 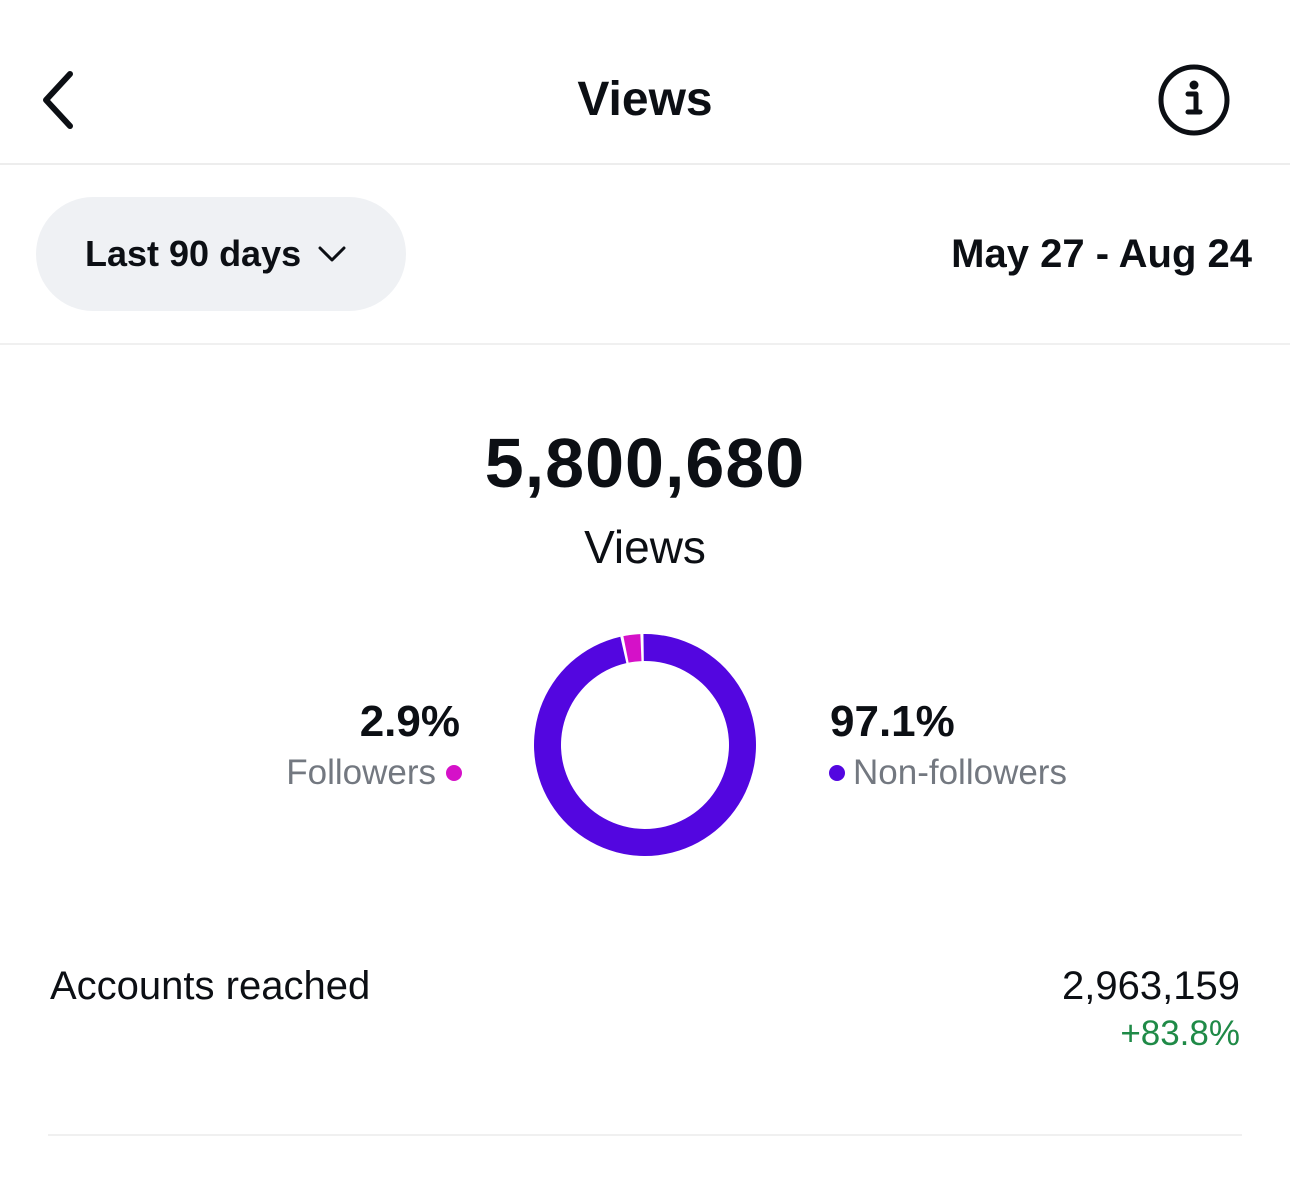 What do you see at coordinates (837, 773) in the screenshot?
I see `non-followers-legend-dot` at bounding box center [837, 773].